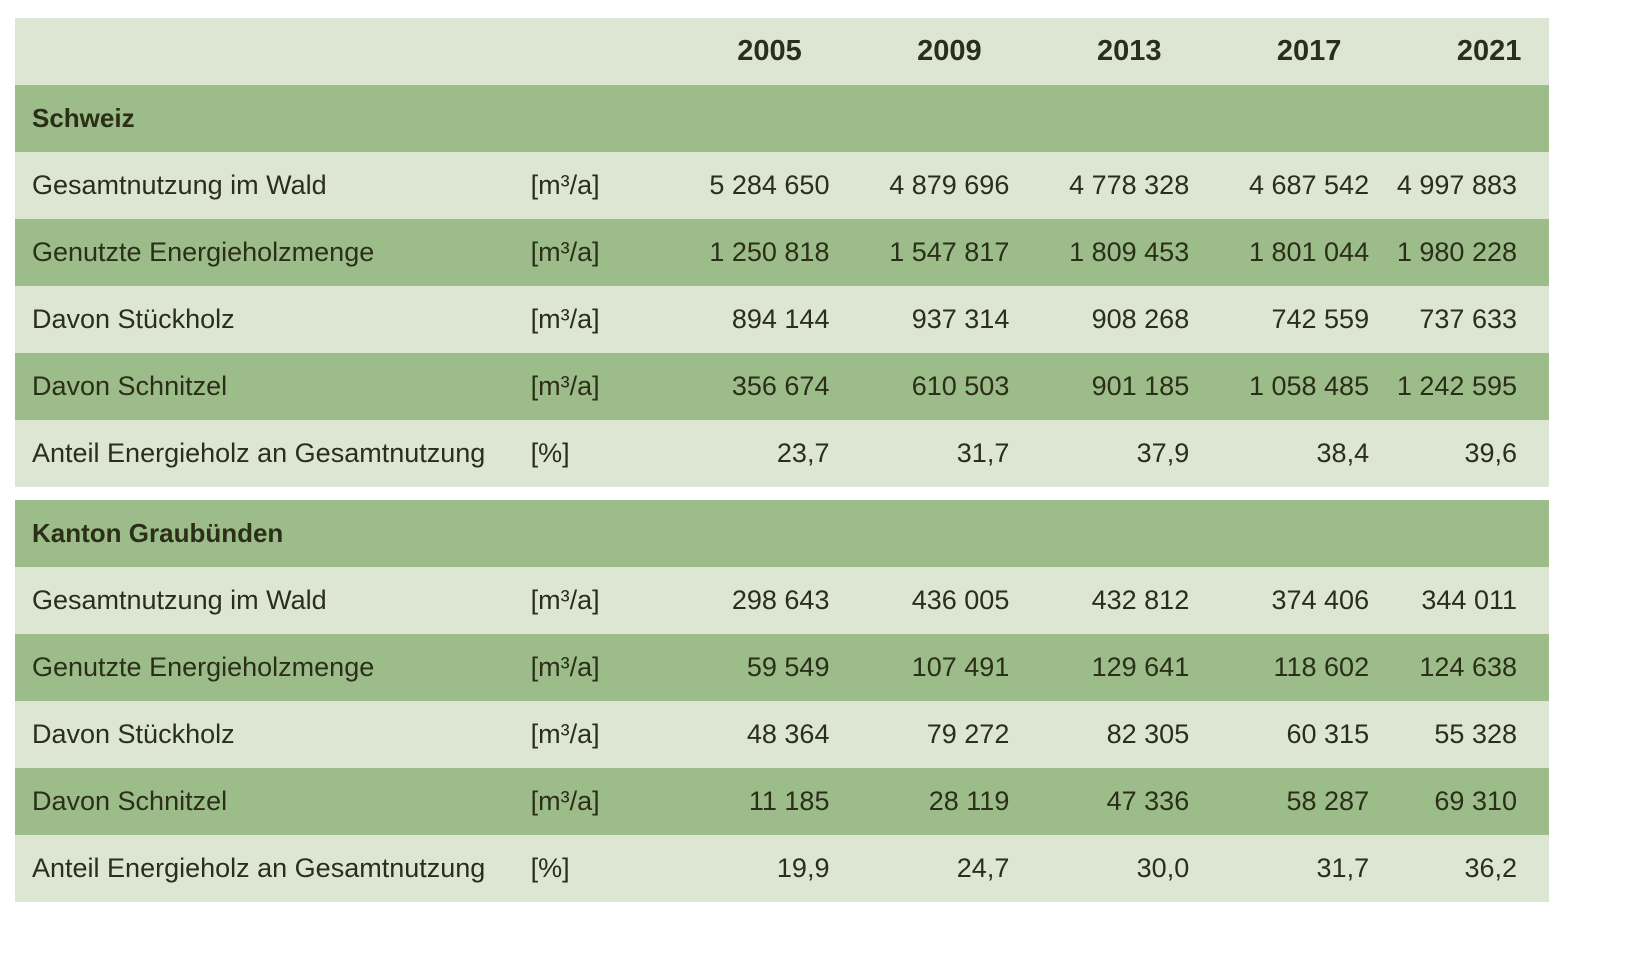 The width and height of the screenshot is (1651, 967). What do you see at coordinates (1490, 453) in the screenshot?
I see `value-cell: 39,6` at bounding box center [1490, 453].